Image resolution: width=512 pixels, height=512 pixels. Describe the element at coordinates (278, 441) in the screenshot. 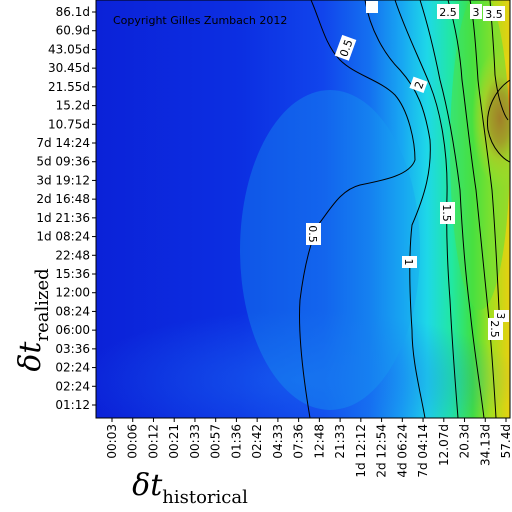

I see `x-tick-label: 04:33` at that location.